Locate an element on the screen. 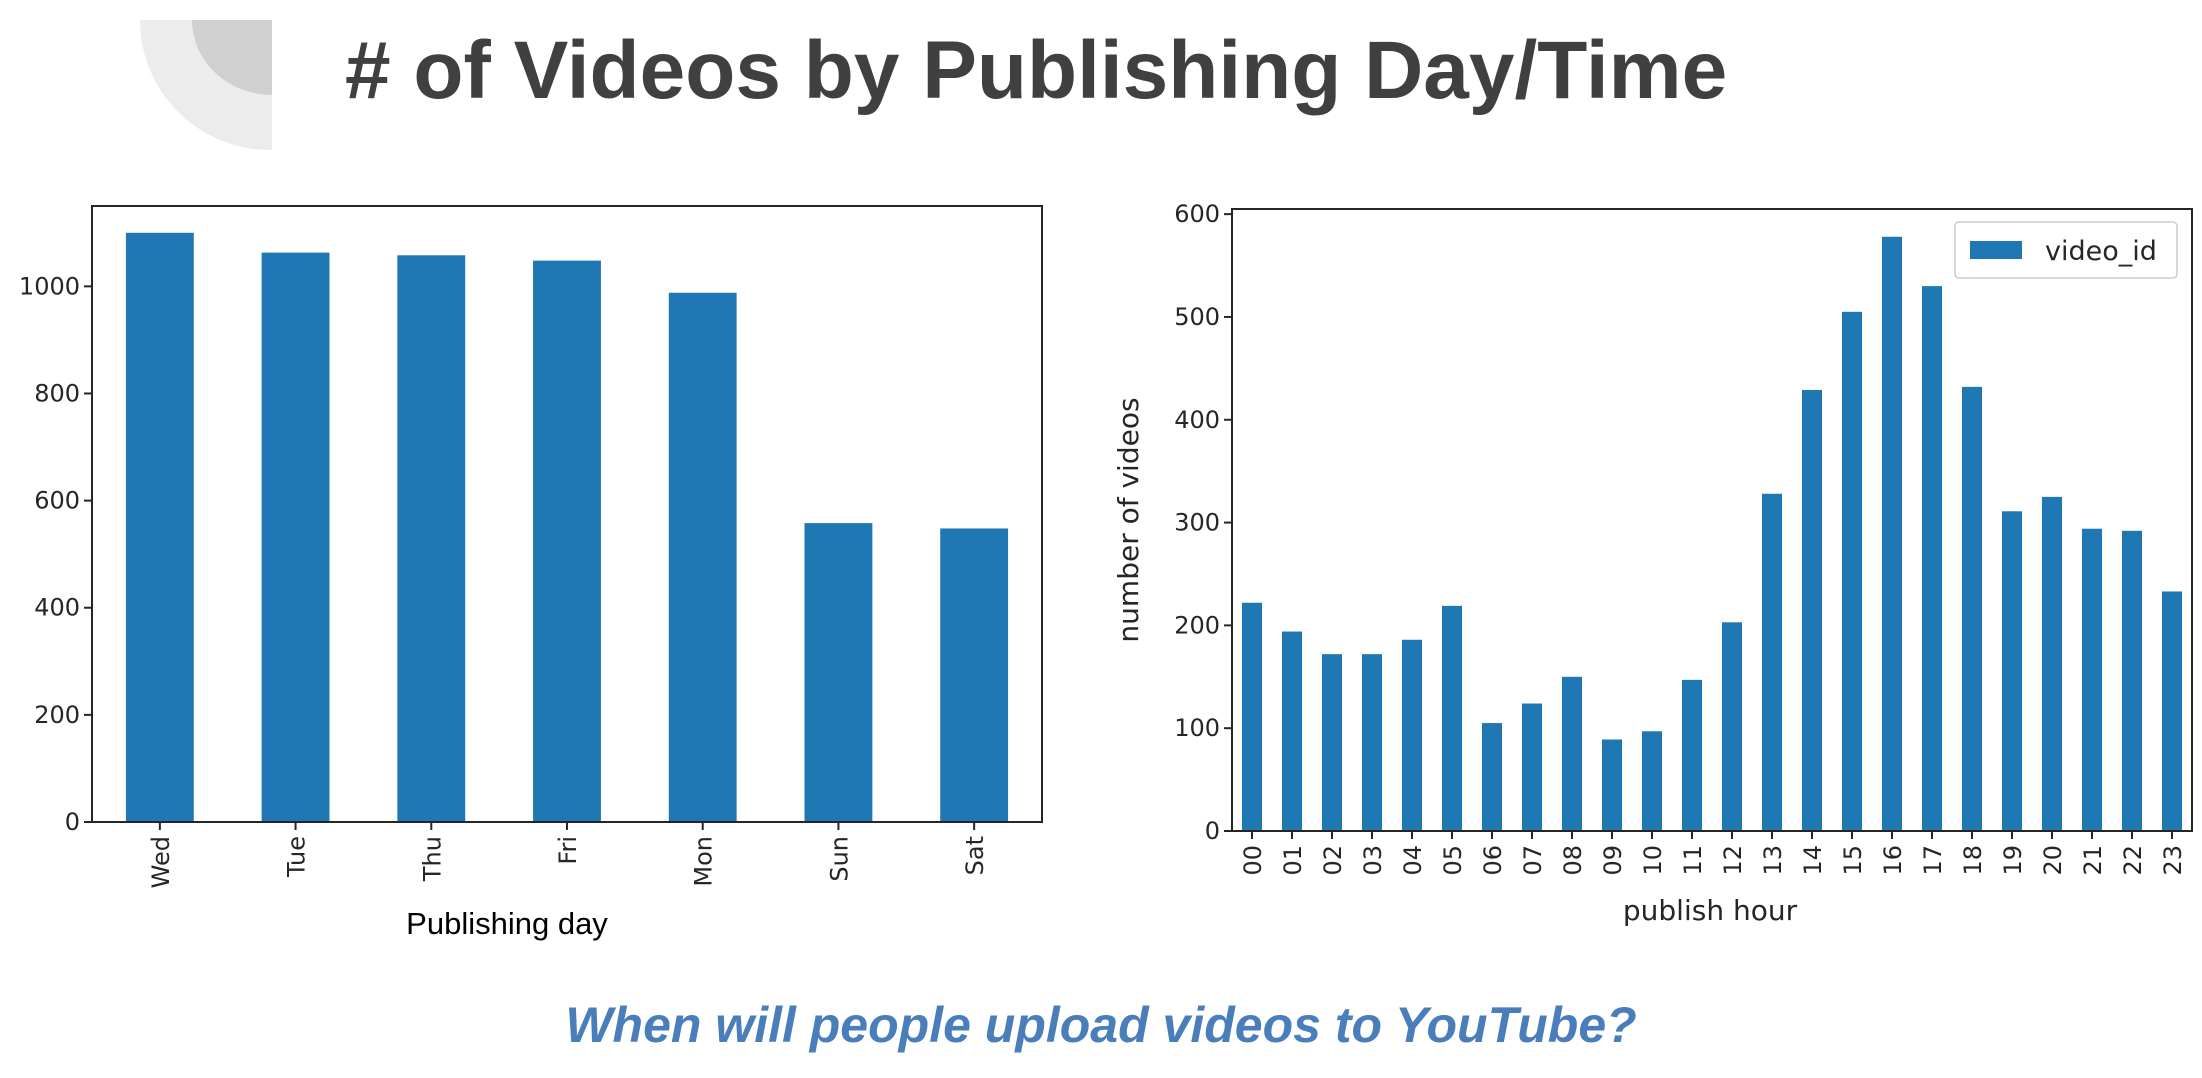 This screenshot has height=1078, width=2202. x-tick-label: Fri is located at coordinates (568, 850).